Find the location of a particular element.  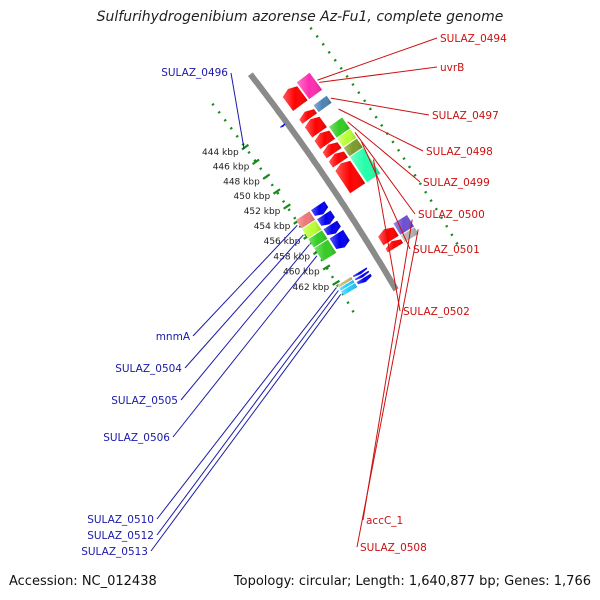

gene-arrow-SULAZ_0501-shade is located at coordinates (338, 159).